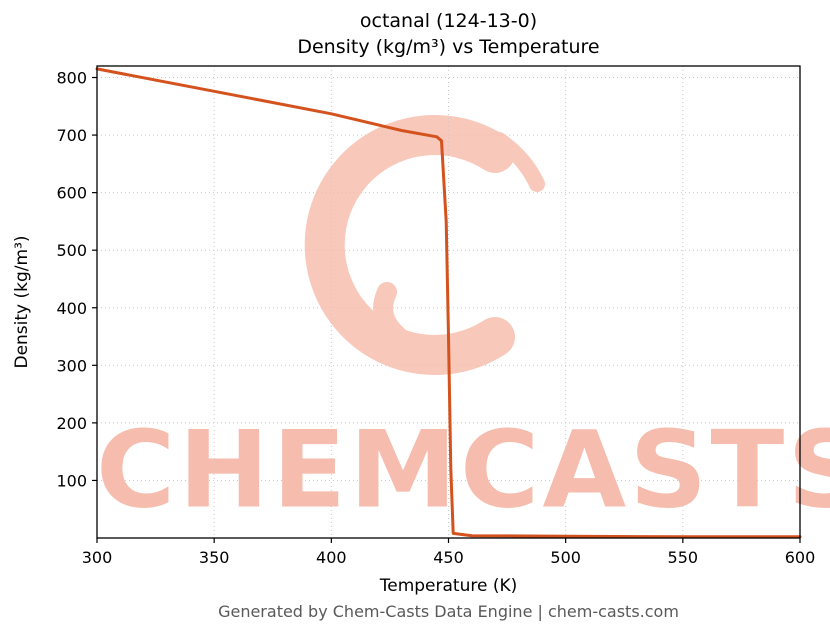 Image resolution: width=830 pixels, height=644 pixels. Describe the element at coordinates (71, 480) in the screenshot. I see `y-tick-label: 100` at that location.